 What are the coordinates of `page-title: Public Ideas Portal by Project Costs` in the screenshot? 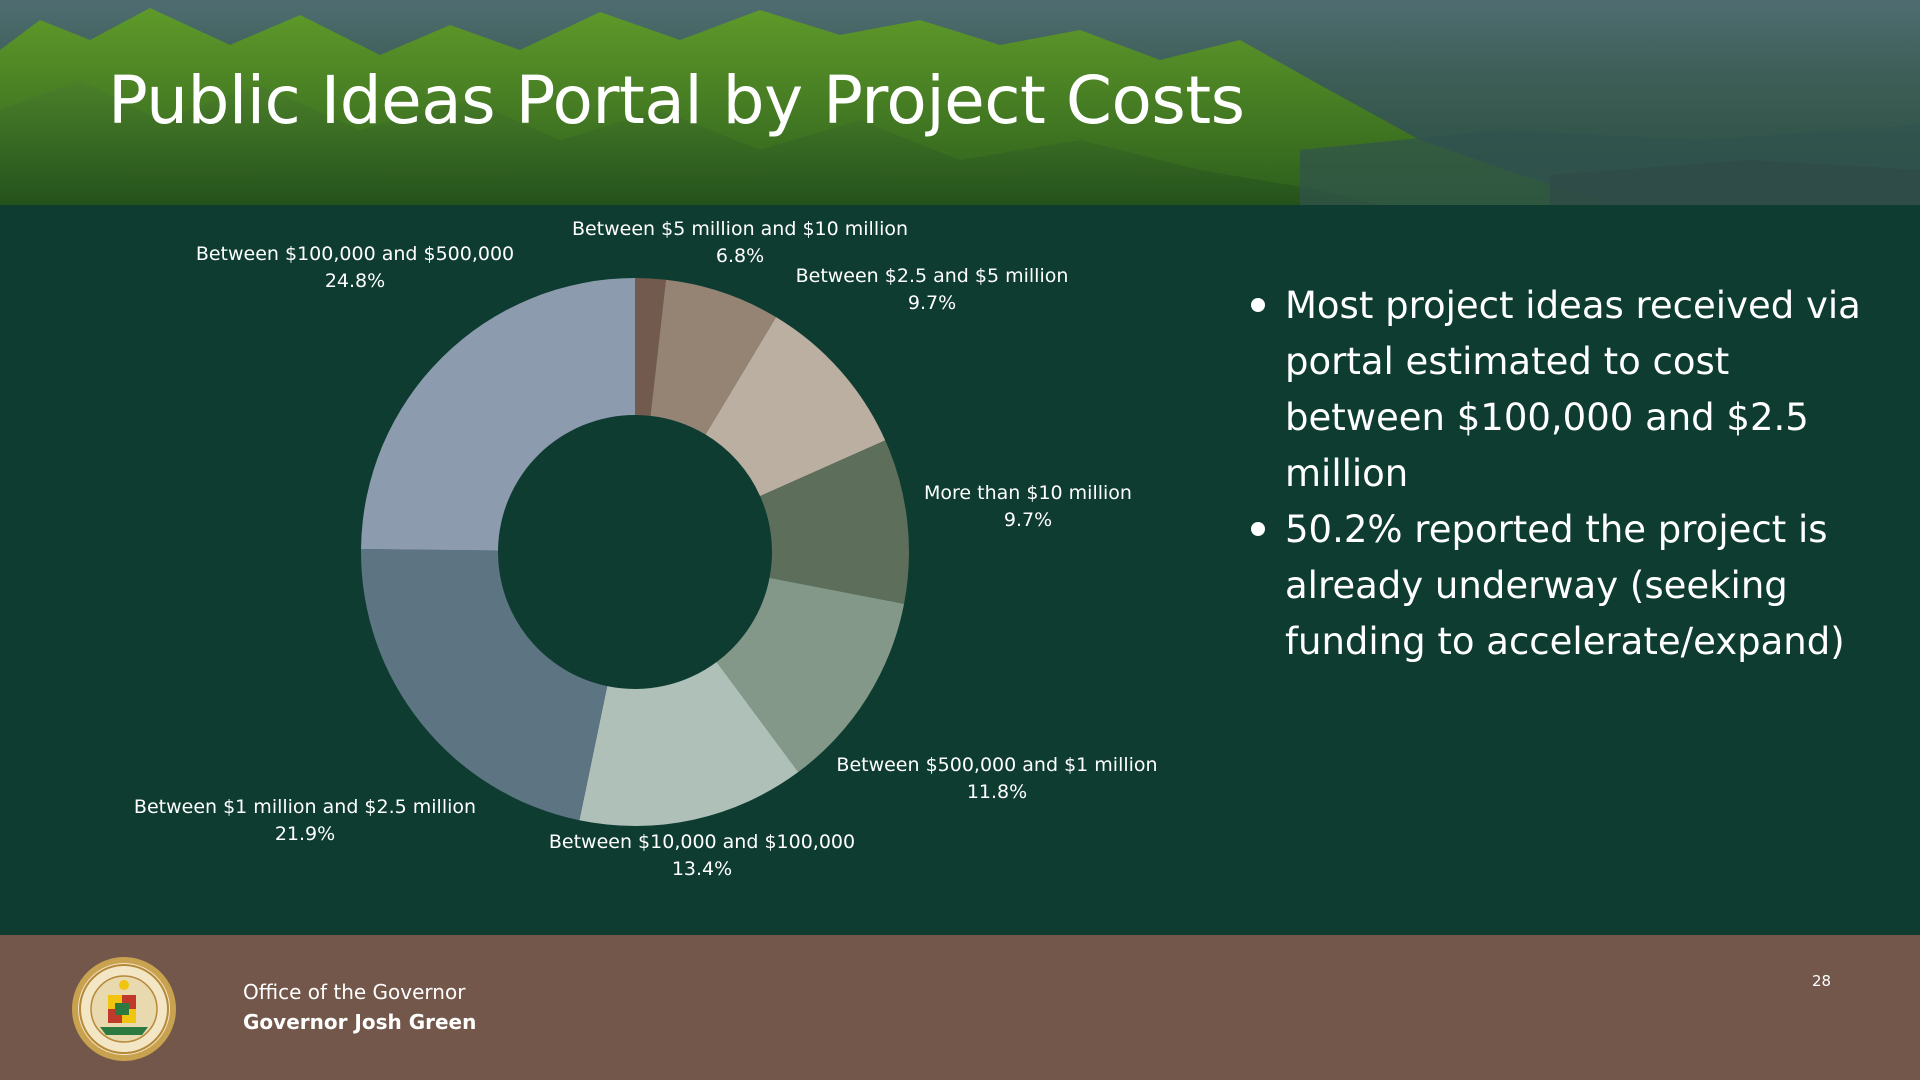 It's located at (676, 100).